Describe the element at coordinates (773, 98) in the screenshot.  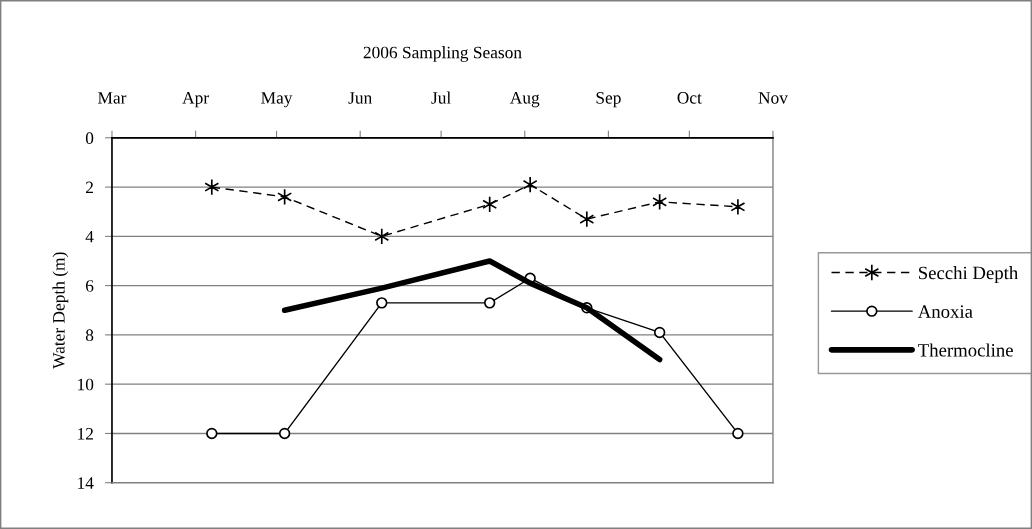
I see `x-tick-label: Nov` at that location.